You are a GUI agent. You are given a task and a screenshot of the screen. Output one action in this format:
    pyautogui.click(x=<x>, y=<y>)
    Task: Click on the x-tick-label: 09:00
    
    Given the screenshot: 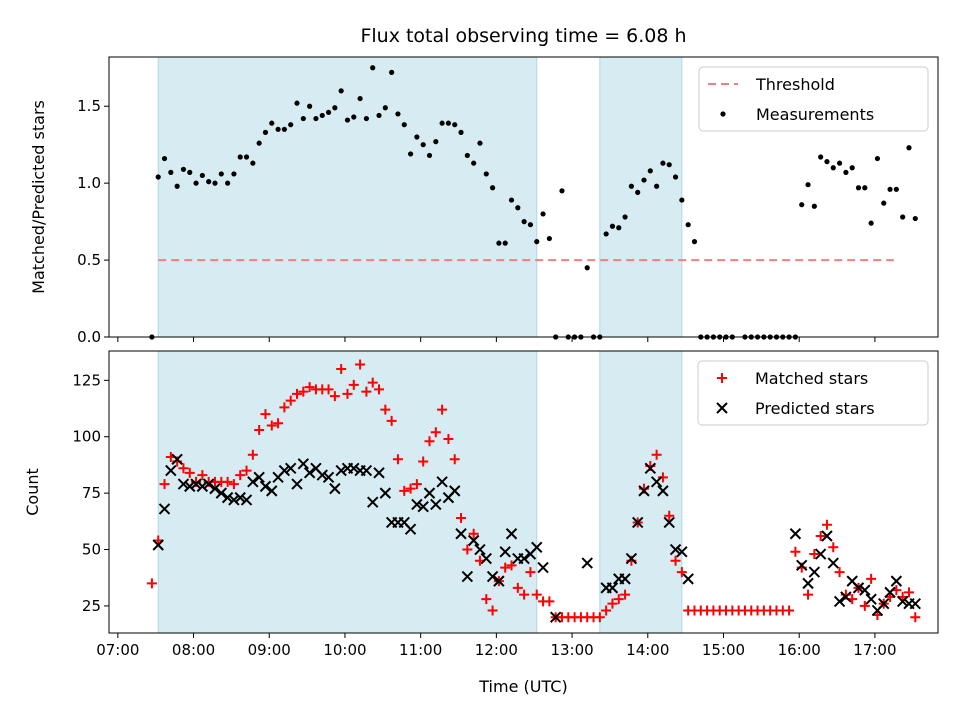 What is the action you would take?
    pyautogui.click(x=269, y=650)
    